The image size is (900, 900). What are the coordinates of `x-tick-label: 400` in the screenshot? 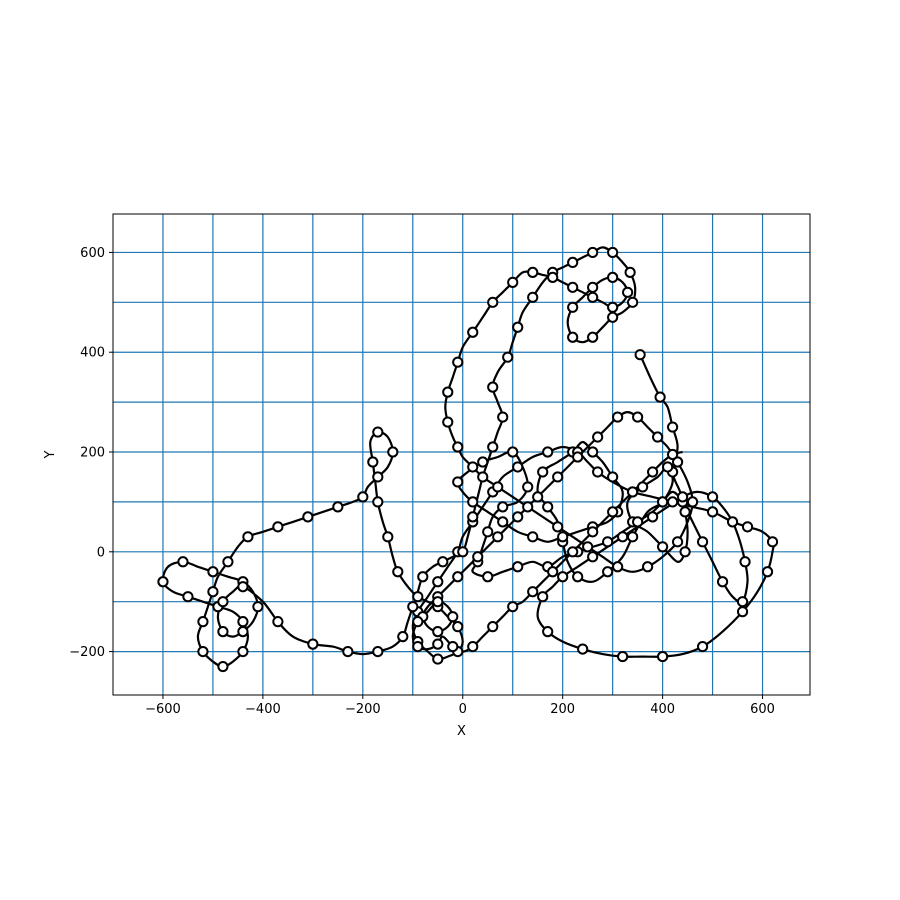 It's located at (662, 709).